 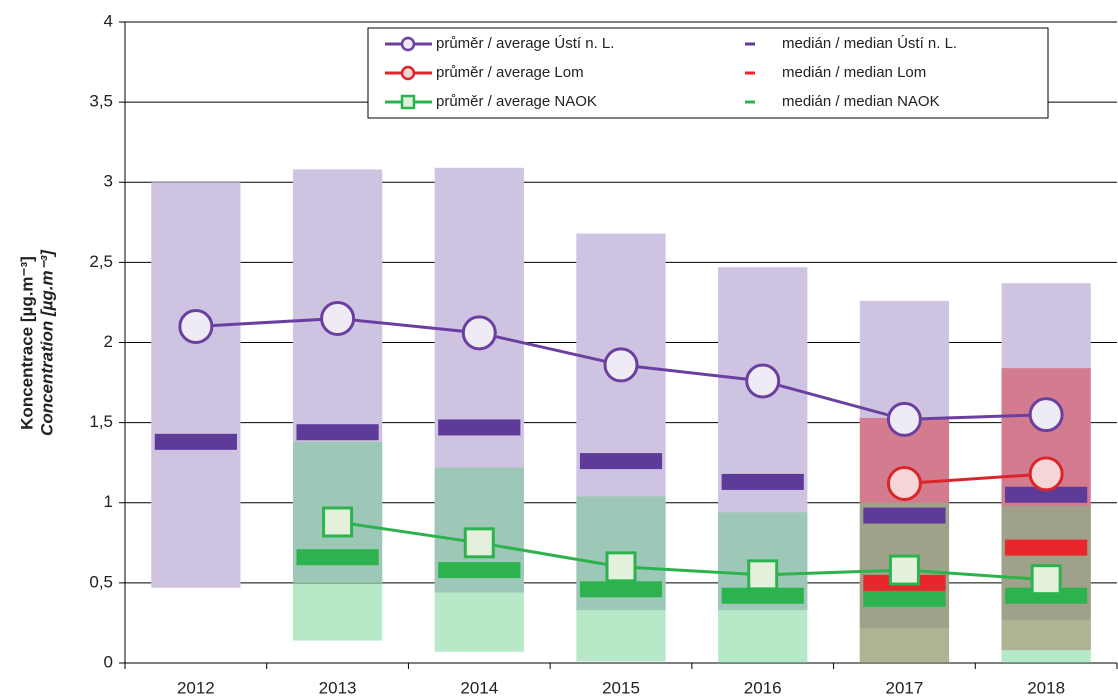 I want to click on x-tick-label: 2015, so click(x=621, y=687).